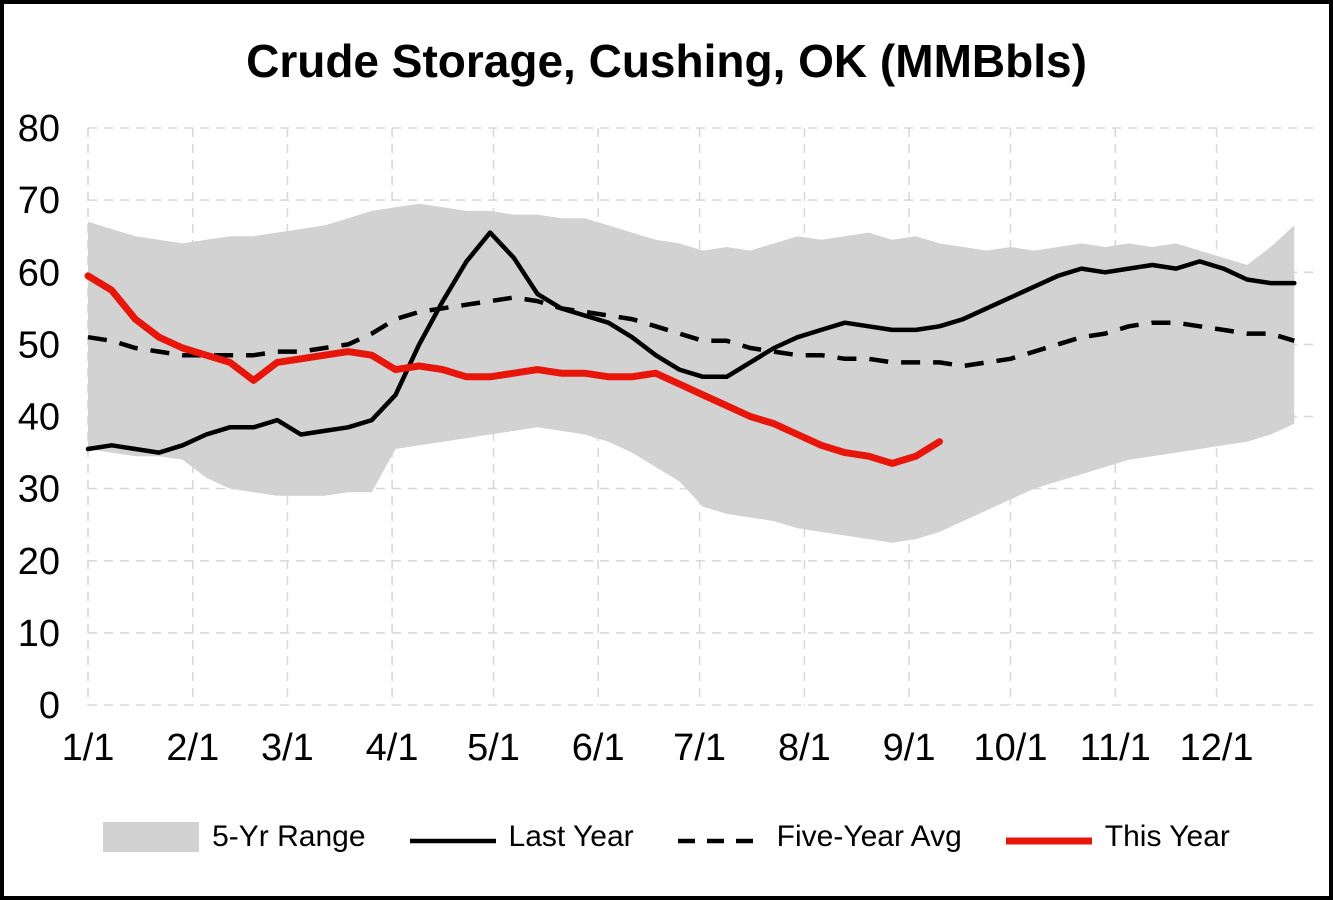  What do you see at coordinates (869, 836) in the screenshot?
I see `legend-label-five-year-avg: Five-Year Avg` at bounding box center [869, 836].